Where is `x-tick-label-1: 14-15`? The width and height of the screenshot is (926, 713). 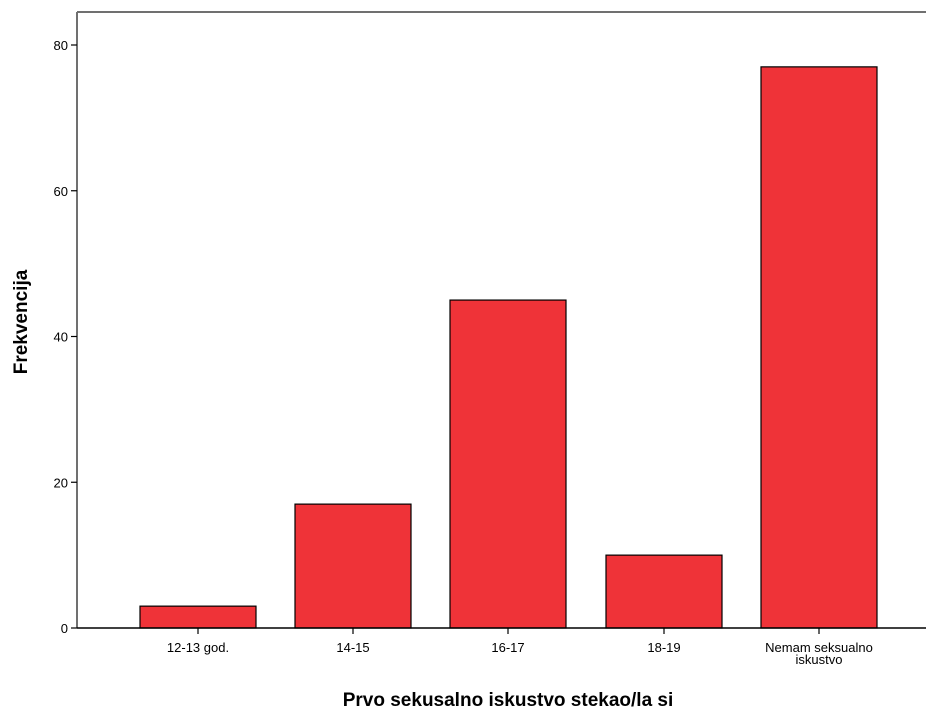 x-tick-label-1: 14-15 is located at coordinates (352, 647).